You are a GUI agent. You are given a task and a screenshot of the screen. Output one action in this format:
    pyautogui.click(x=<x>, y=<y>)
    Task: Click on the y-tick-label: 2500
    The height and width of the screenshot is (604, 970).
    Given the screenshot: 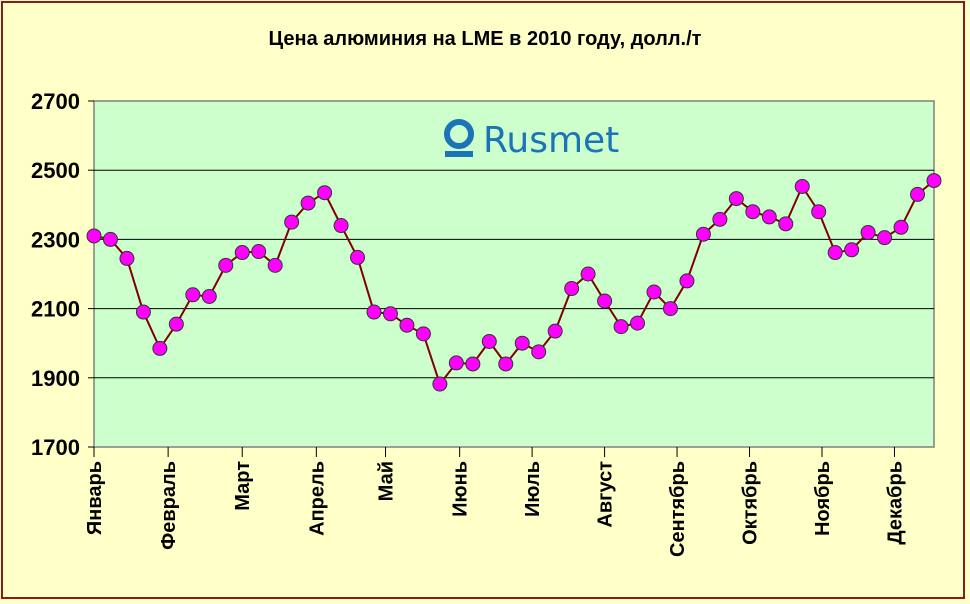 What is the action you would take?
    pyautogui.click(x=55, y=170)
    